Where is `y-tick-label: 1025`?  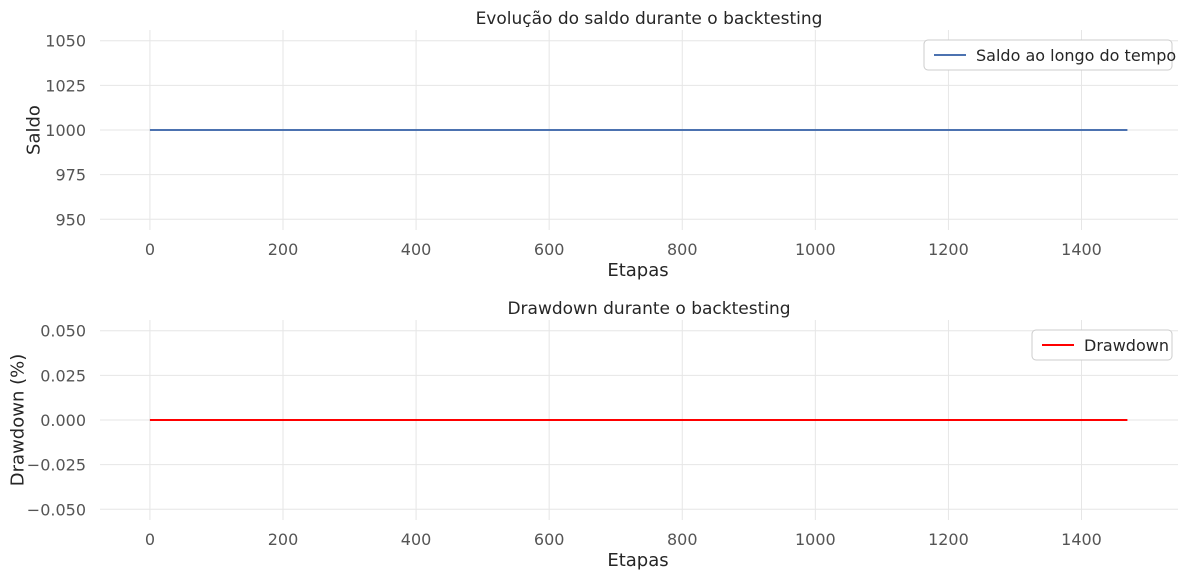 y-tick-label: 1025 is located at coordinates (65, 85).